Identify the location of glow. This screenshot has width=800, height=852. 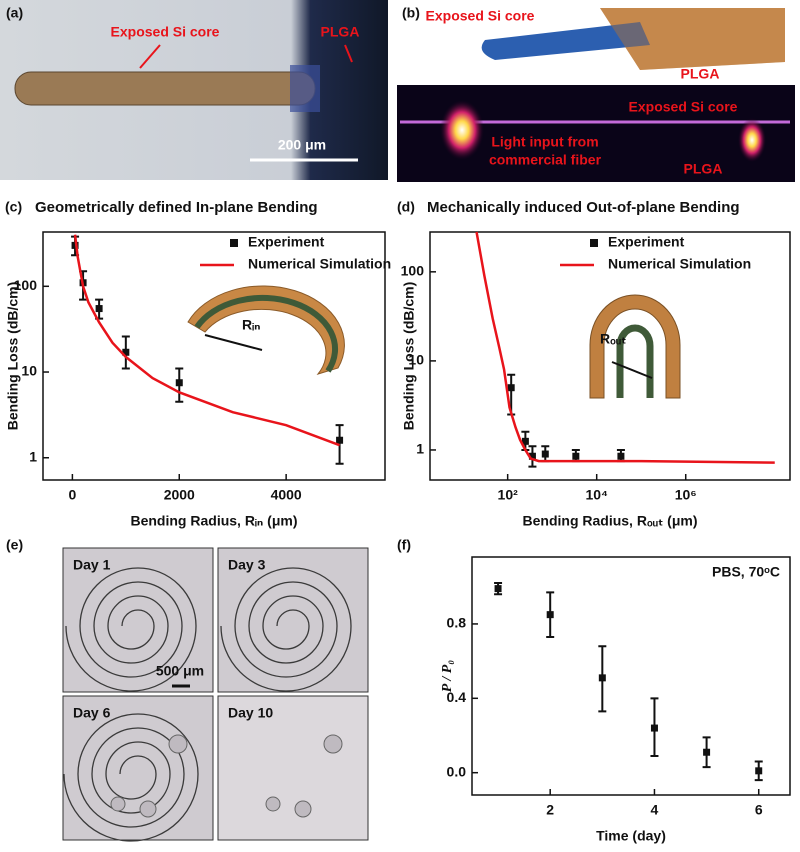
(462, 130).